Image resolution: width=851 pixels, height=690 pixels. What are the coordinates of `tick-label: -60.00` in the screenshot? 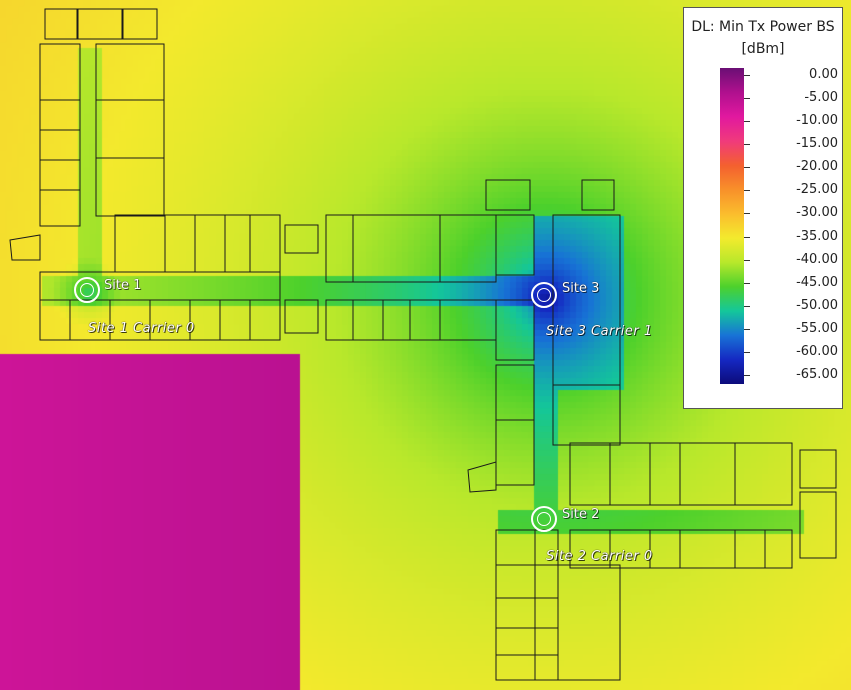 It's located at (817, 351).